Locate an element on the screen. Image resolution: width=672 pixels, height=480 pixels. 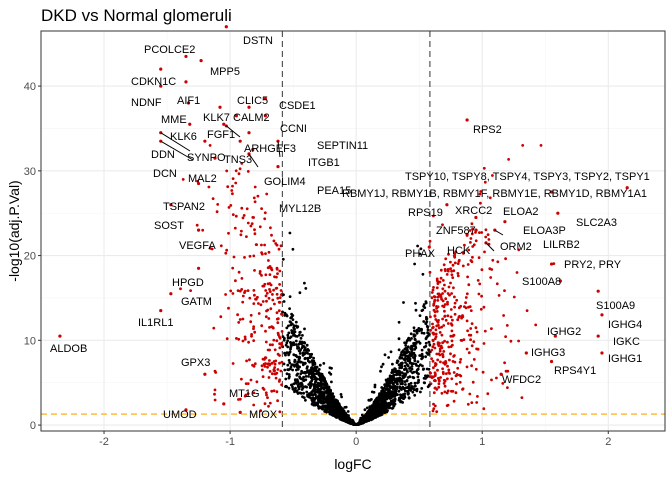
gene-label: ITGB1 is located at coordinates (324, 163).